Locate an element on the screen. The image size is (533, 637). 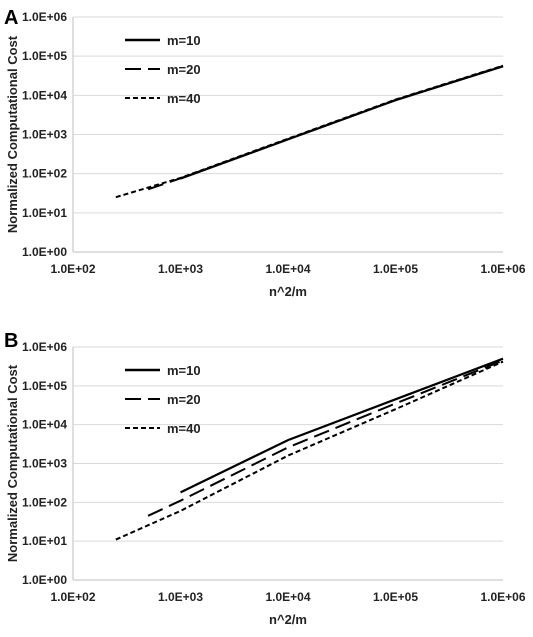
panel-b-y-tick-label: 1.0E+05 is located at coordinates (44, 386).